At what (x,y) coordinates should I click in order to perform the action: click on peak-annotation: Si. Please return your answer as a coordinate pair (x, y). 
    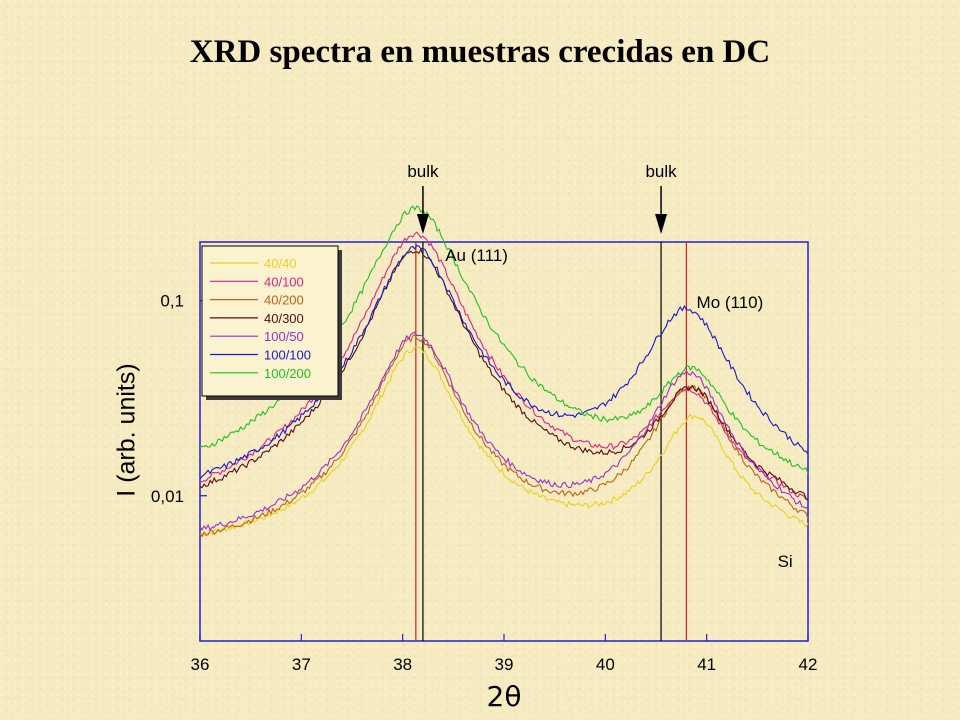
    Looking at the image, I should click on (785, 561).